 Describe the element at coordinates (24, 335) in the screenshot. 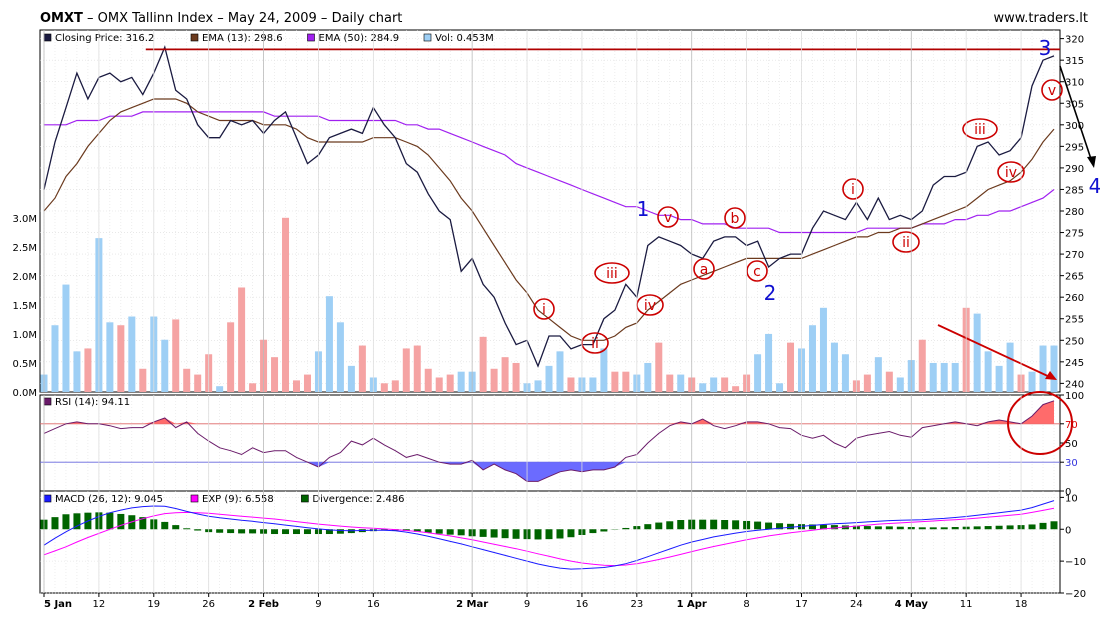

I see `volume-tick-label: 1.0M` at that location.